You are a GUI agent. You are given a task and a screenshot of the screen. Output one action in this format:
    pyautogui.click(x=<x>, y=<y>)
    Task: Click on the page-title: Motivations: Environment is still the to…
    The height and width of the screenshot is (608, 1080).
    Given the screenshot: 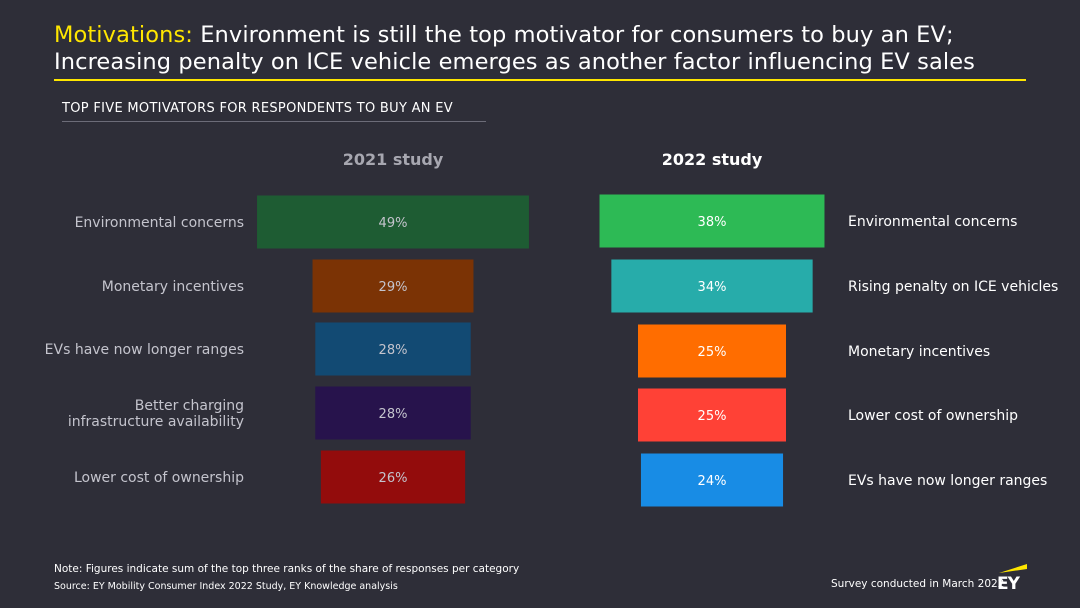 What is the action you would take?
    pyautogui.click(x=544, y=49)
    